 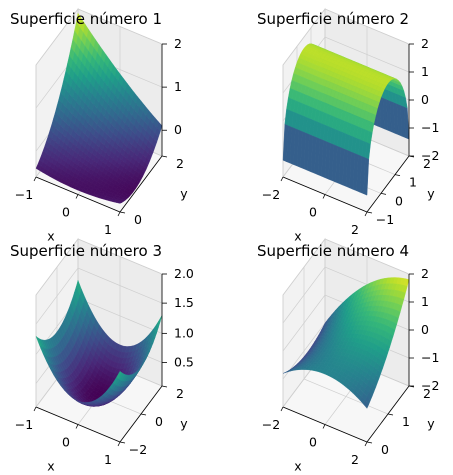 What do you see at coordinates (184, 361) in the screenshot?
I see `z-tick-label: 0.5` at bounding box center [184, 361].